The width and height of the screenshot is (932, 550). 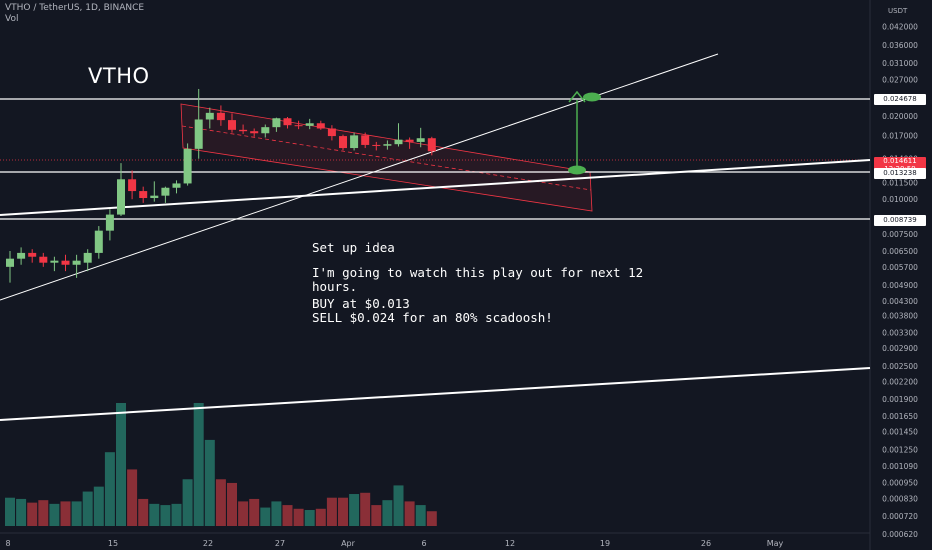 I want to click on y-tick-label: 0.001650, so click(x=900, y=416).